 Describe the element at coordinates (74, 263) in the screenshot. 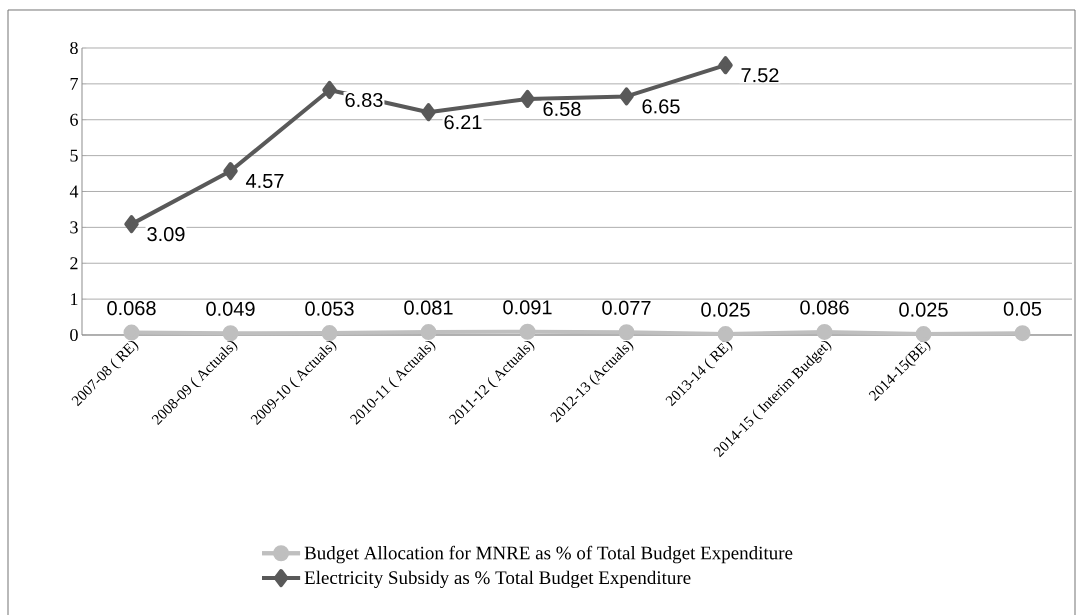

I see `y-tick-label: 2` at that location.